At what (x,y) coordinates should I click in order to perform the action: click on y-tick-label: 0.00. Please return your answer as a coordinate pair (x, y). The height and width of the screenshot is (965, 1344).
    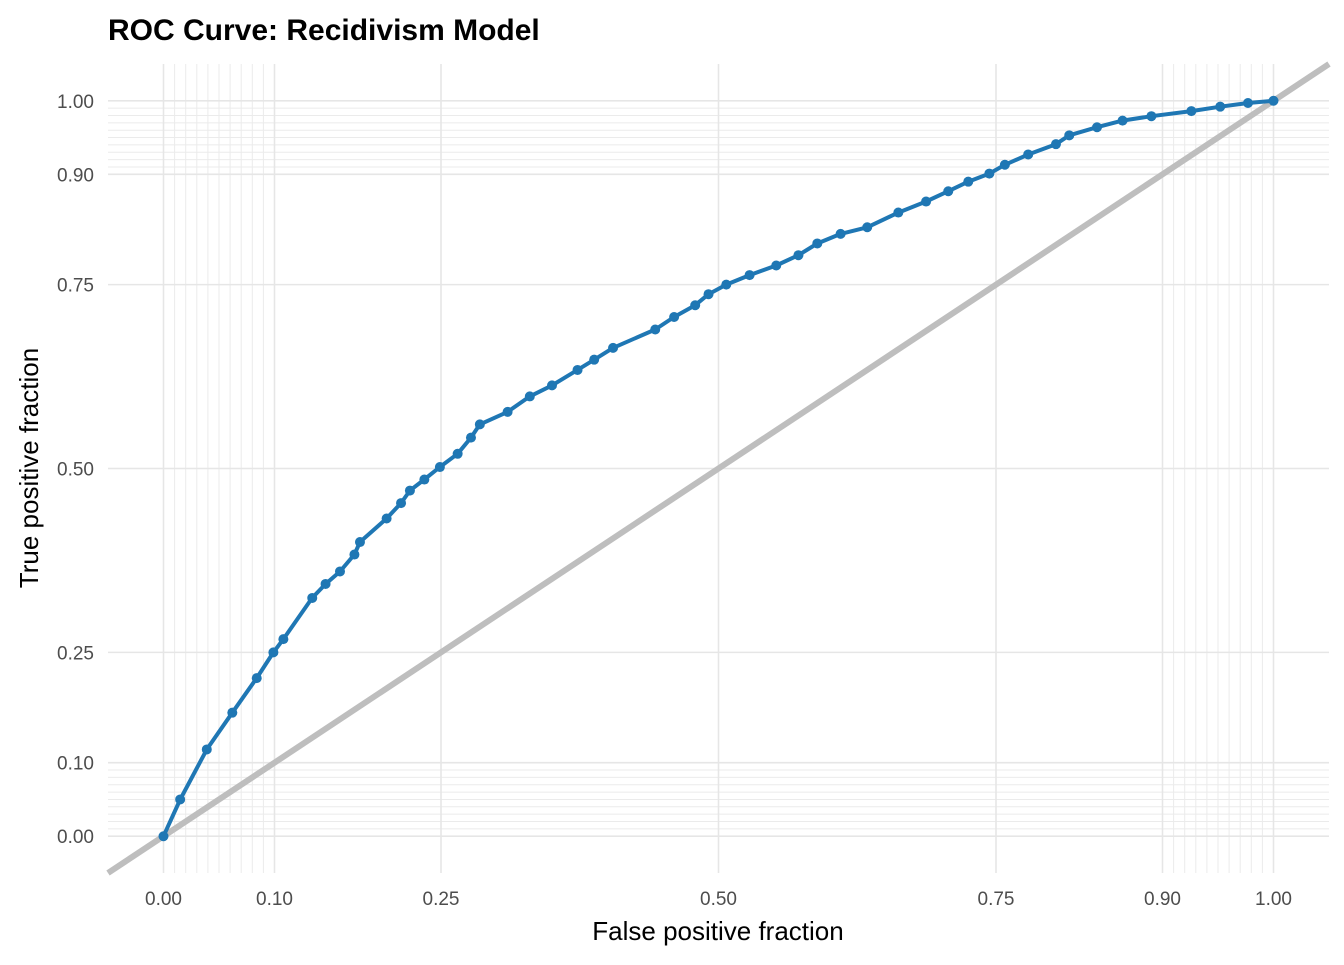
    Looking at the image, I should click on (75, 837).